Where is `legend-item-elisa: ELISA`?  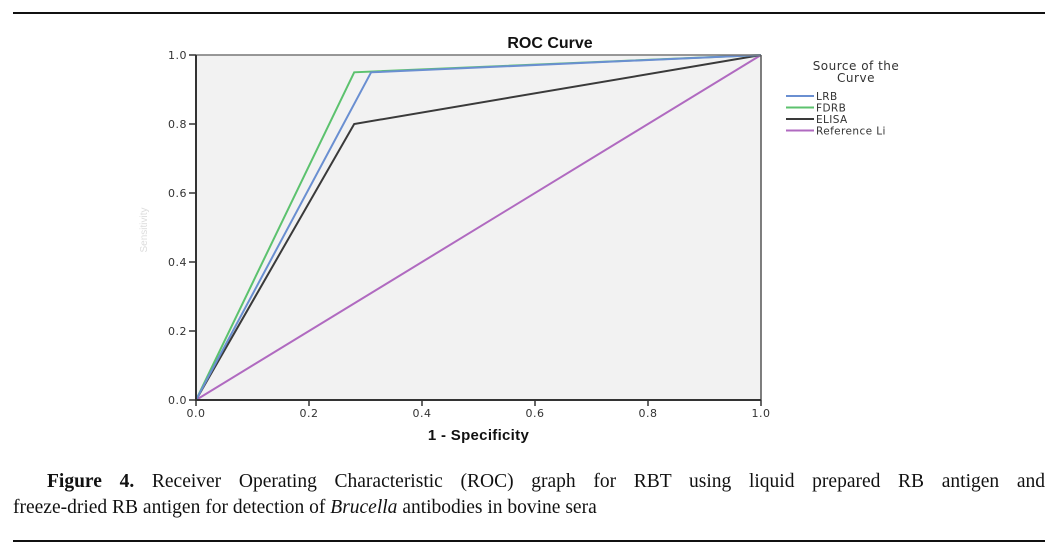
legend-item-elisa: ELISA is located at coordinates (817, 120).